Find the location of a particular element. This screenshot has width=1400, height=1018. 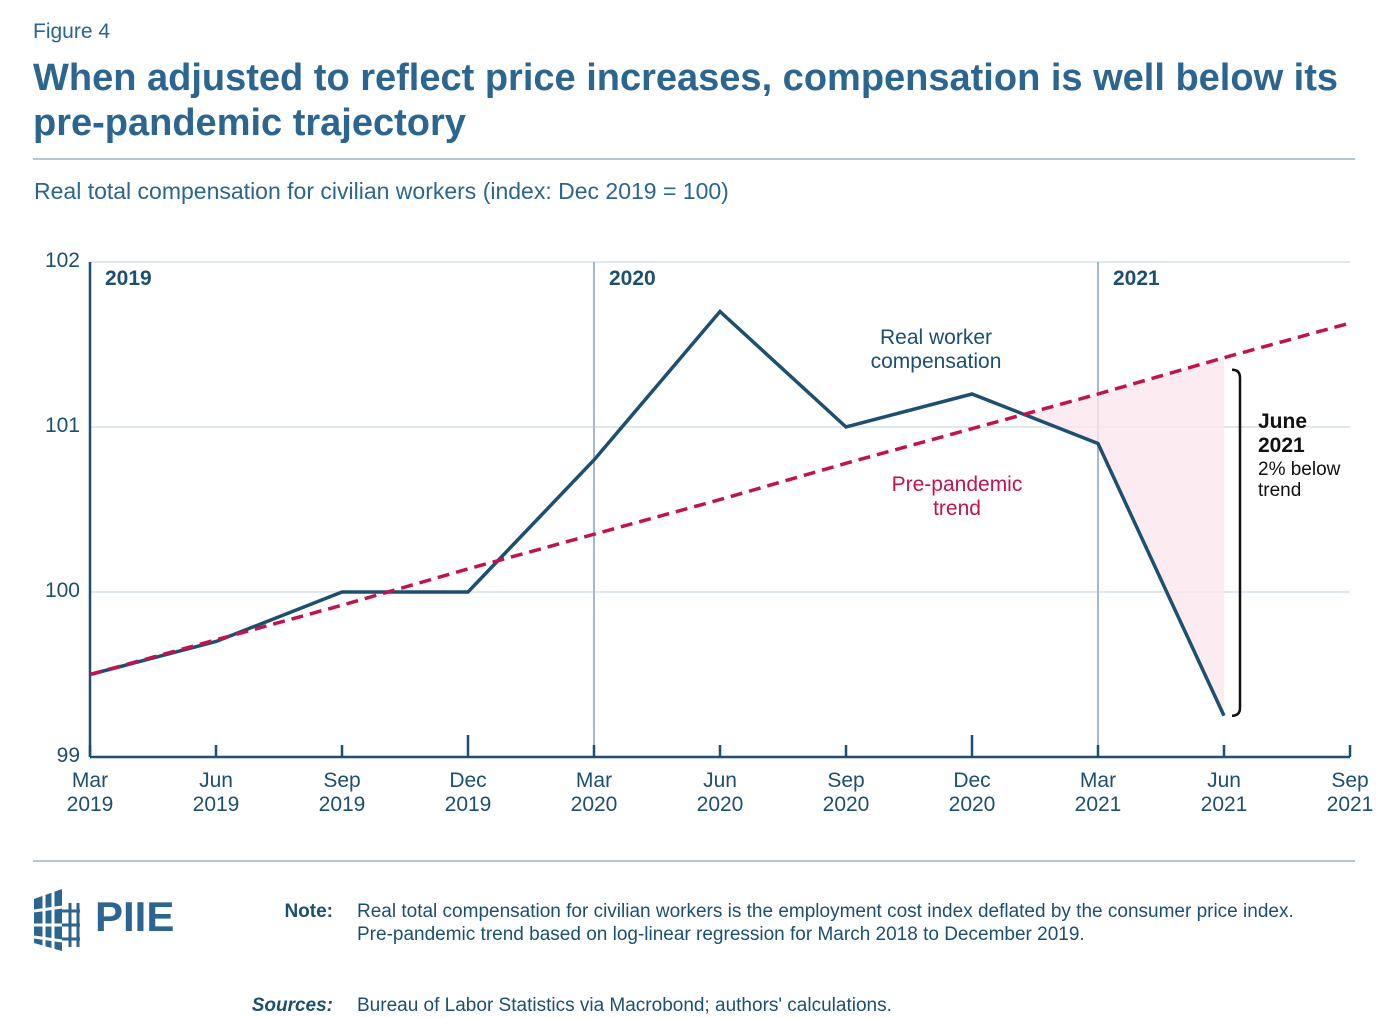

x-tick-label: Mar 2019 is located at coordinates (90, 792).